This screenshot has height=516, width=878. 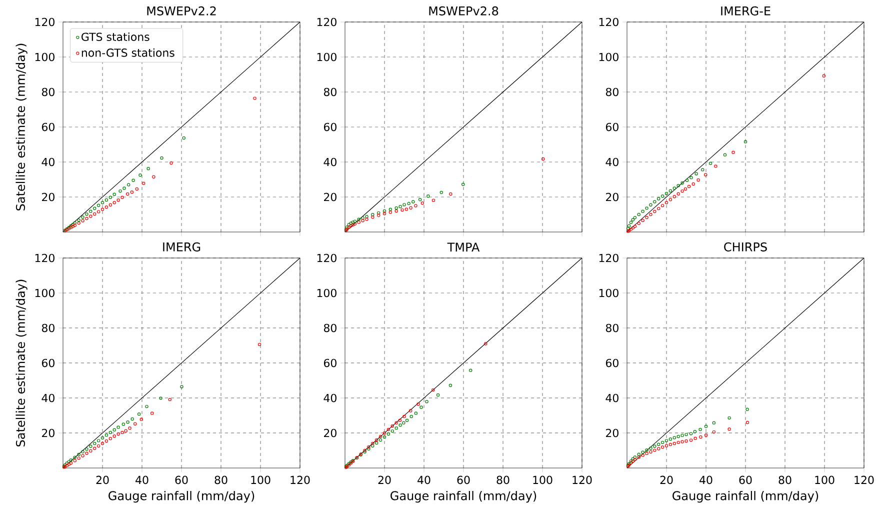 I want to click on x-axis-title: Gauge rainfall (mm/day), so click(x=745, y=496).